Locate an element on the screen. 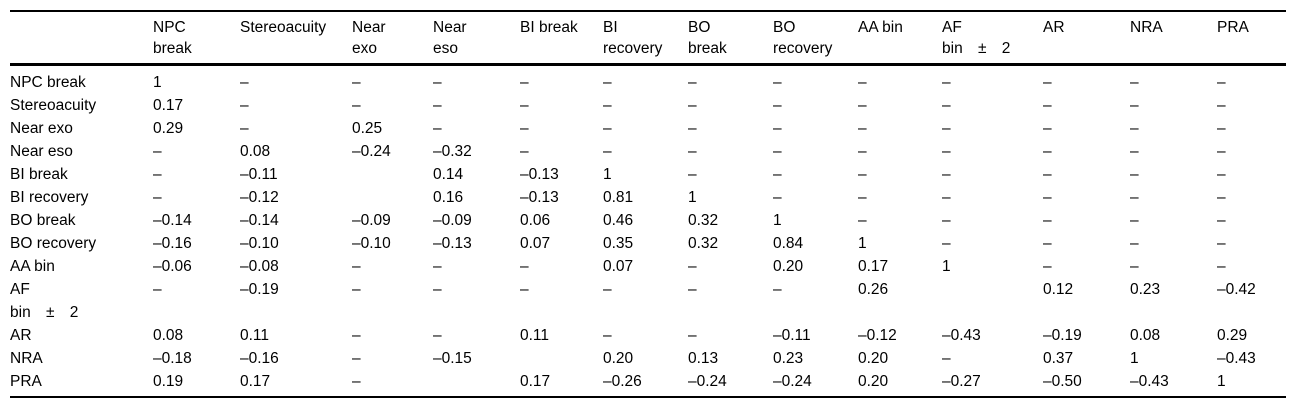 The width and height of the screenshot is (1298, 413). column-header-pra: PRA is located at coordinates (1251, 38).